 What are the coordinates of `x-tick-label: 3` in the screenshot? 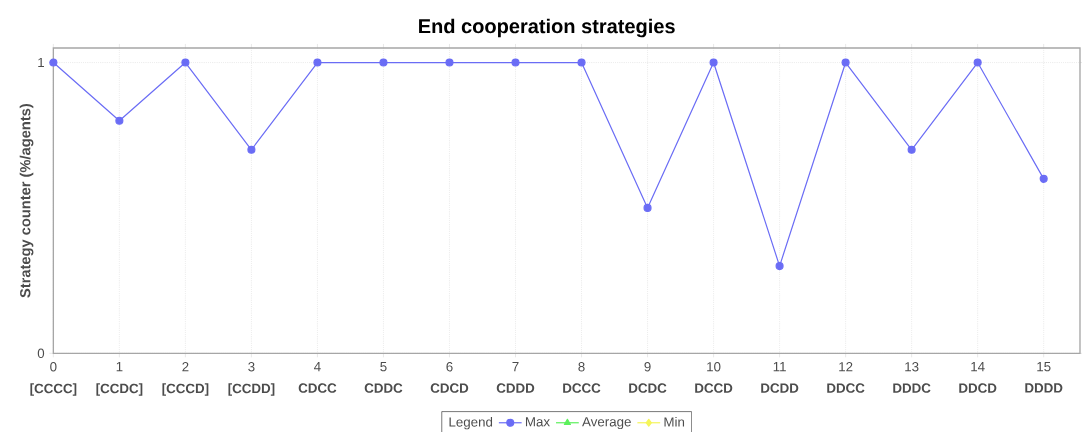 It's located at (251, 367).